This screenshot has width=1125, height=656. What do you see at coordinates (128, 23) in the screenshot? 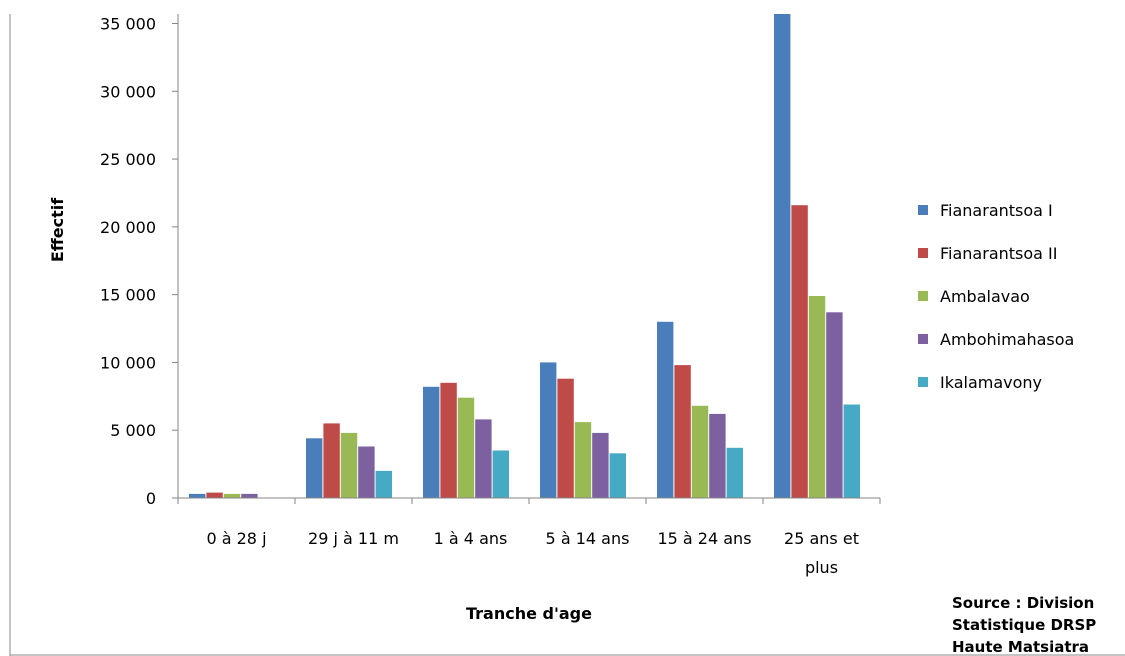
I see `y-tick-label: 35 000` at bounding box center [128, 23].